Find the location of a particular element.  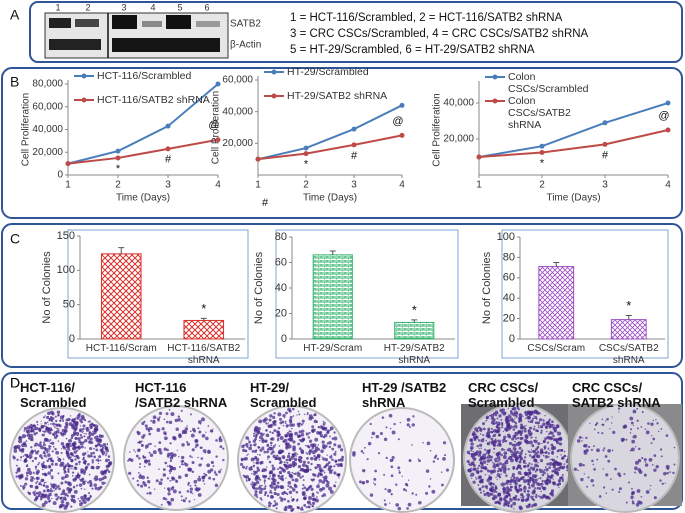

point is located at coordinates (168, 149).